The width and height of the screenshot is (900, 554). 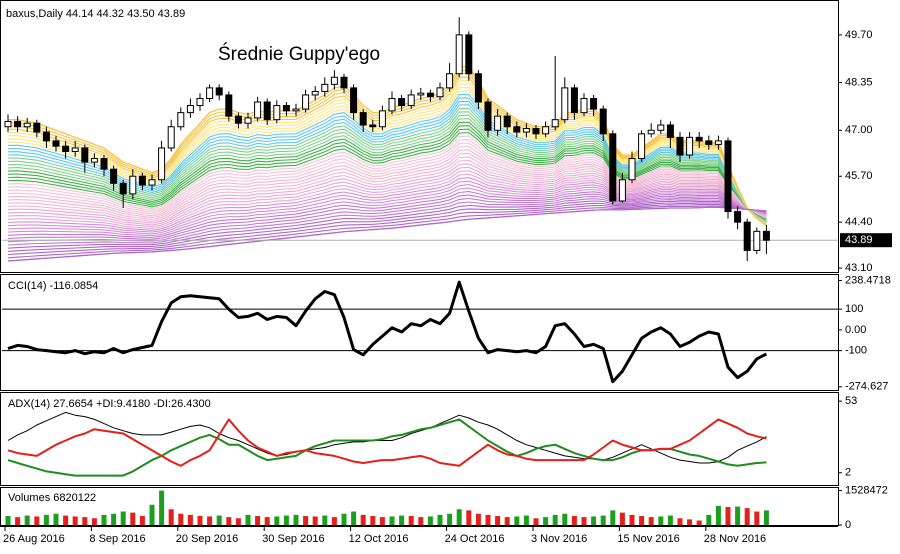 I want to click on y-tick-label: 43.10, so click(x=859, y=268).